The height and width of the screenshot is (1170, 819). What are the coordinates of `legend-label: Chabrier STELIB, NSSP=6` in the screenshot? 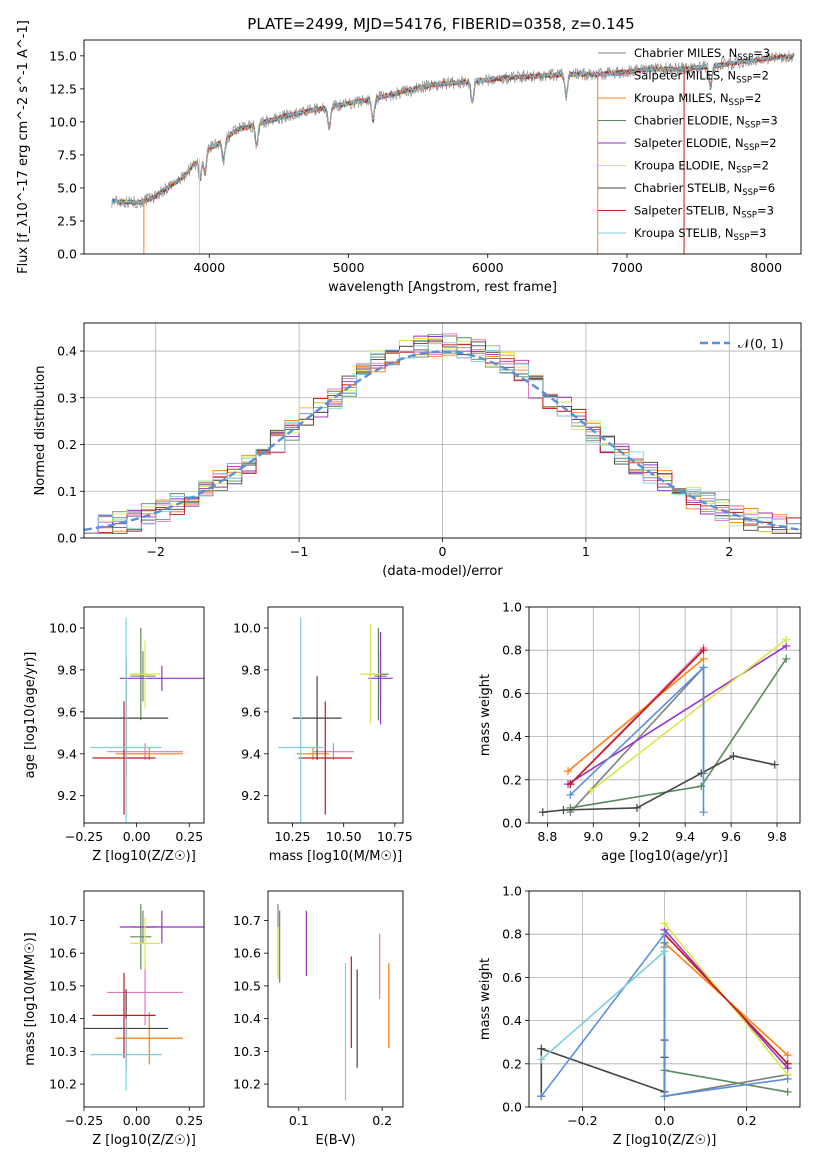 It's located at (704, 189).